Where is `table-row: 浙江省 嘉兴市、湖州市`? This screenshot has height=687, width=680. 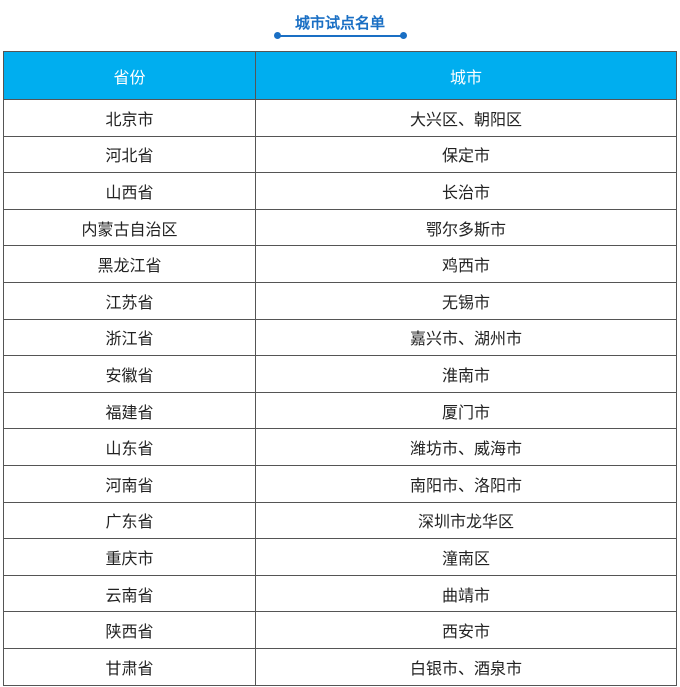
table-row: 浙江省 嘉兴市、湖州市 is located at coordinates (340, 337).